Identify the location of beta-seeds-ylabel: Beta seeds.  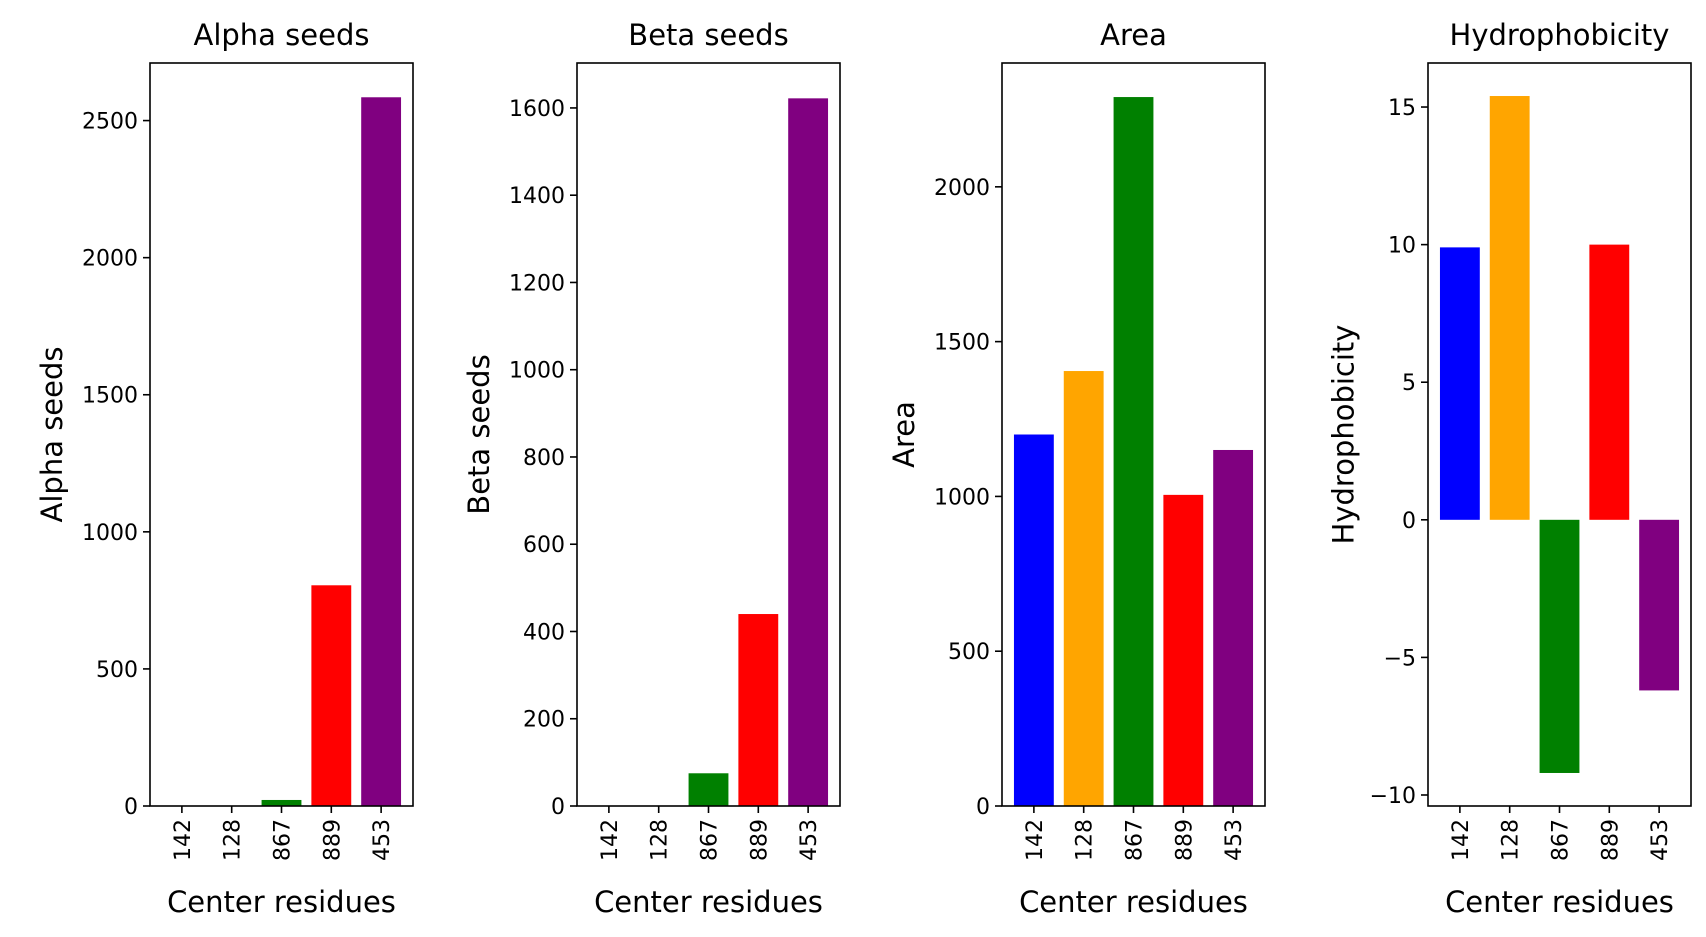
(479, 434).